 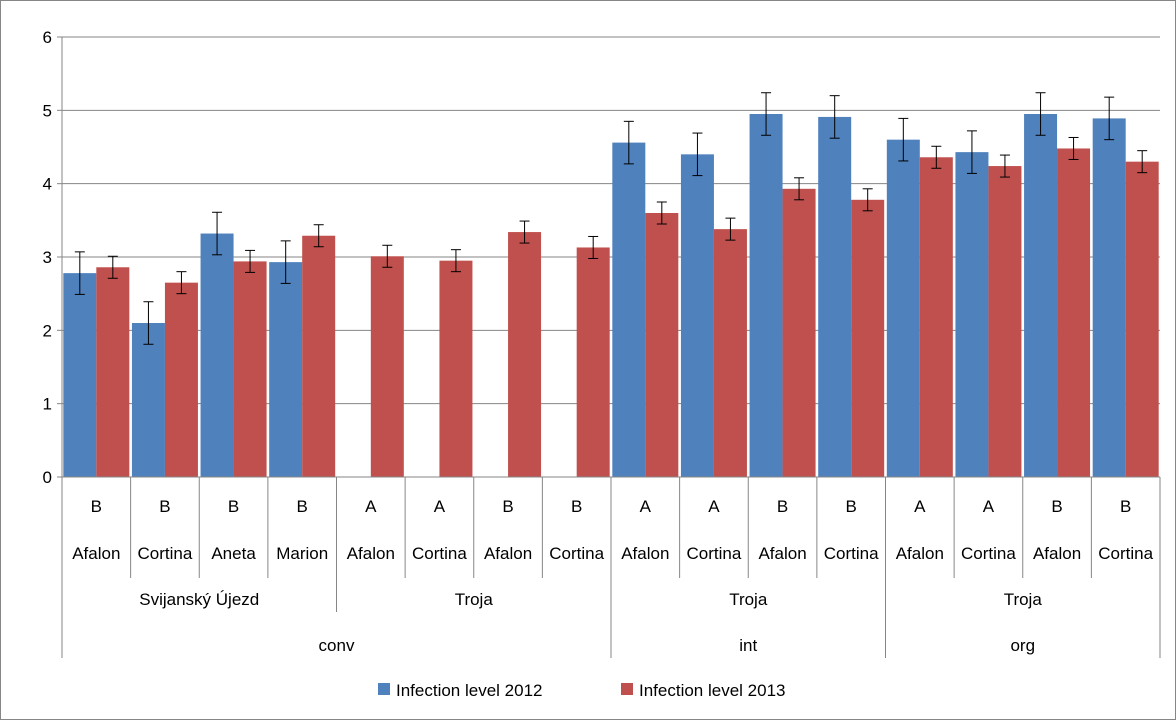 I want to click on y-tick-label: 6, so click(x=47, y=37).